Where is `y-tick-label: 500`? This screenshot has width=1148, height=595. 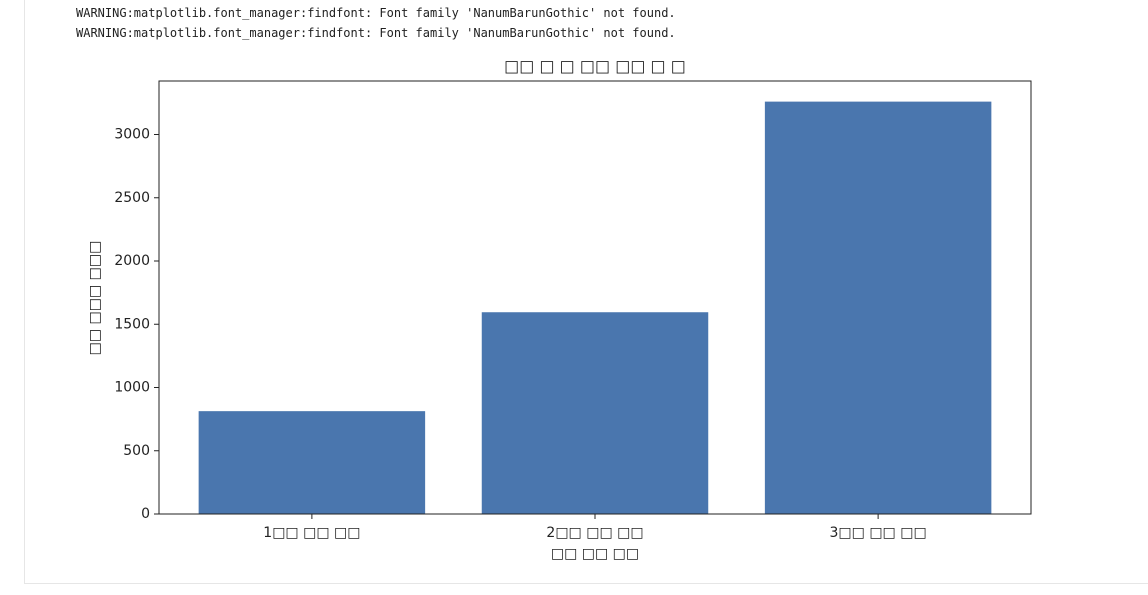 y-tick-label: 500 is located at coordinates (136, 451).